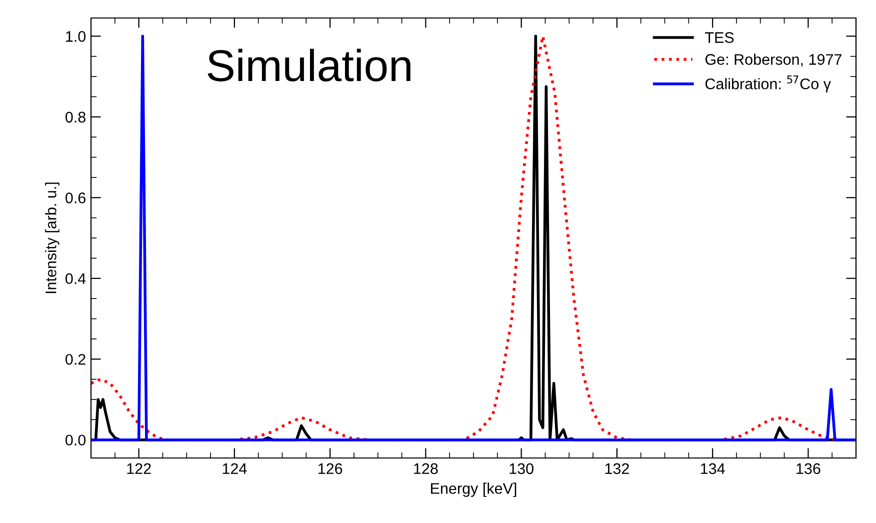 The width and height of the screenshot is (876, 523). What do you see at coordinates (234, 468) in the screenshot?
I see `x-tick-label: 124` at bounding box center [234, 468].